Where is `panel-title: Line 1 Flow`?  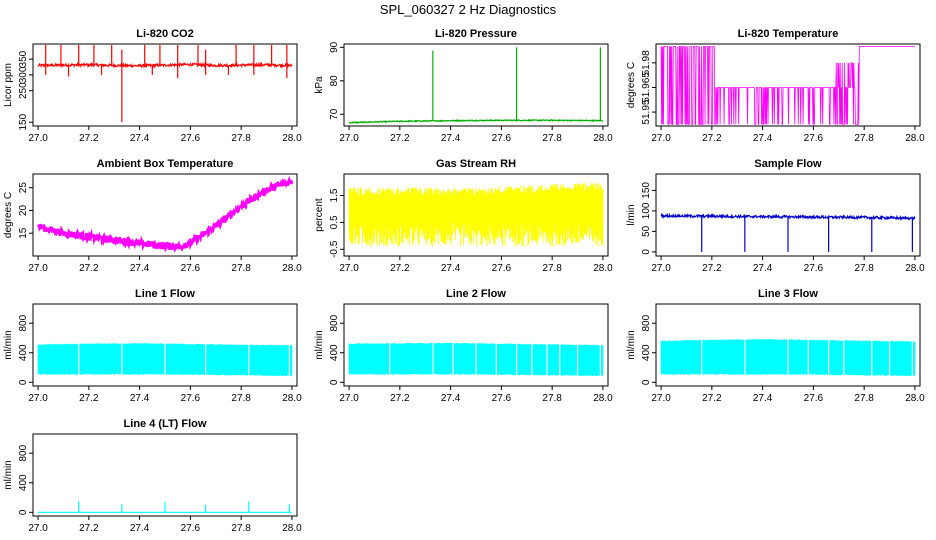 panel-title: Line 1 Flow is located at coordinates (165, 294).